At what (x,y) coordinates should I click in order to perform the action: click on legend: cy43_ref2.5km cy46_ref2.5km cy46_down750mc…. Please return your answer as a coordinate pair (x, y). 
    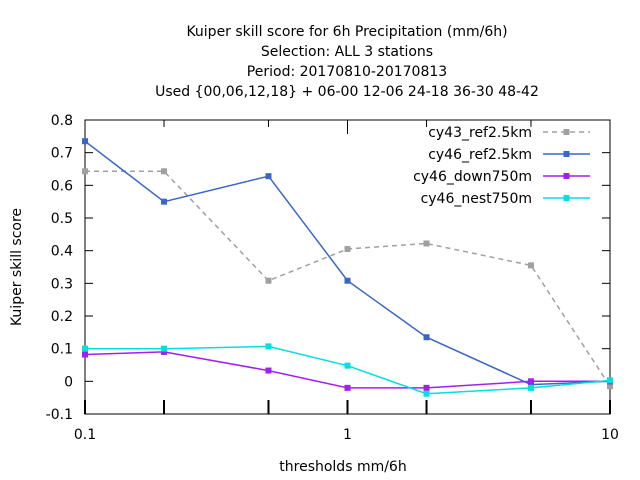
    Looking at the image, I should click on (501, 166).